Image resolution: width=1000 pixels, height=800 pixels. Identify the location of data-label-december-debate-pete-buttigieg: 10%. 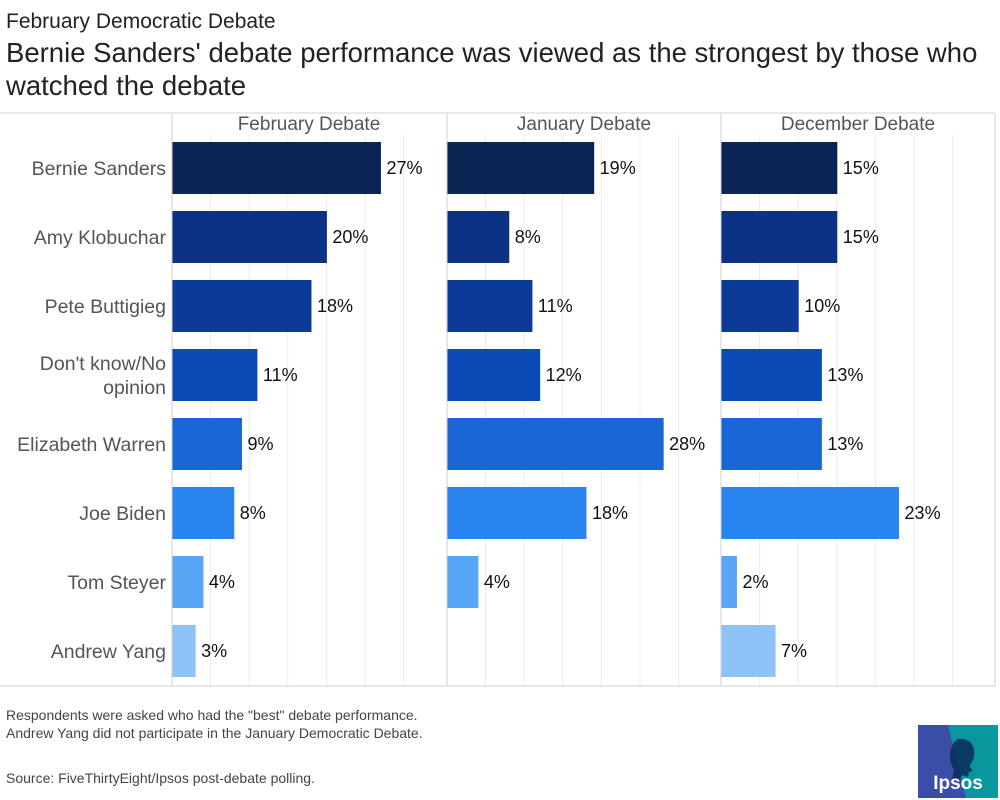
(822, 306).